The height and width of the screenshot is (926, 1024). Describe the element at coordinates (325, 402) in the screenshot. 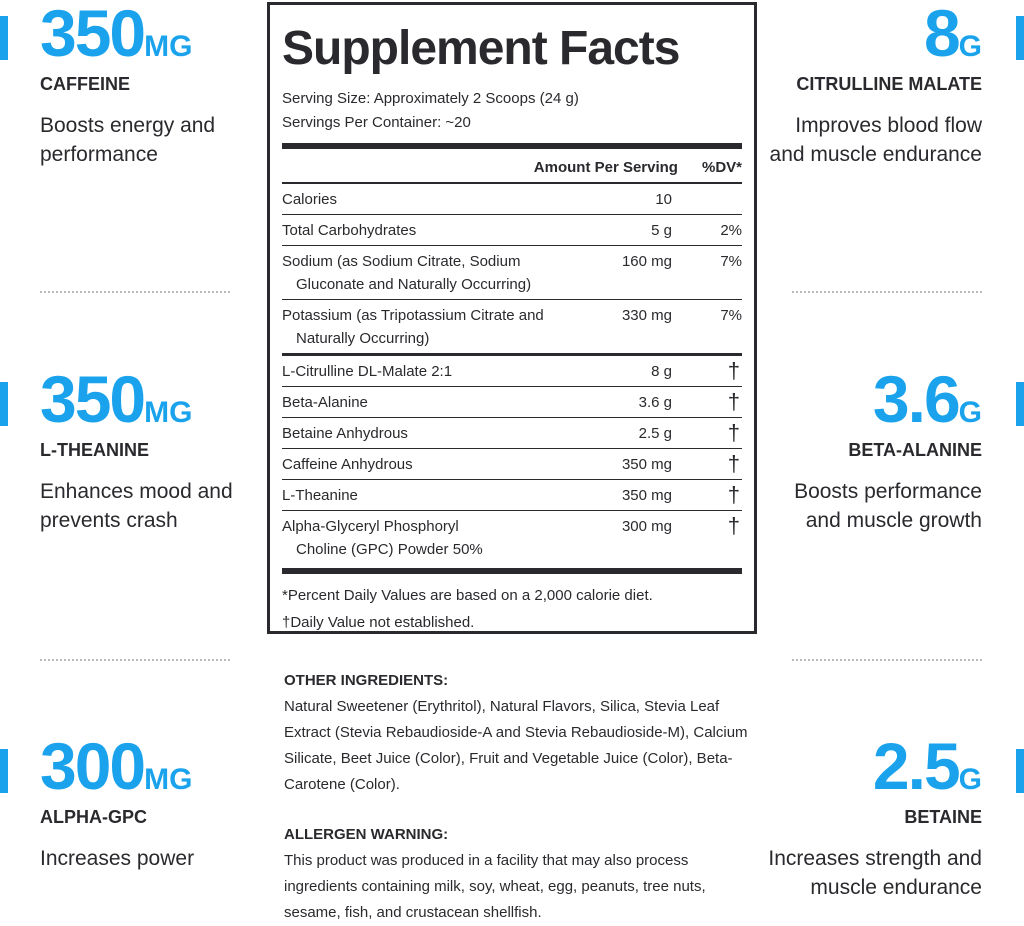

I see `ingredient-name: Beta-Alanine` at that location.